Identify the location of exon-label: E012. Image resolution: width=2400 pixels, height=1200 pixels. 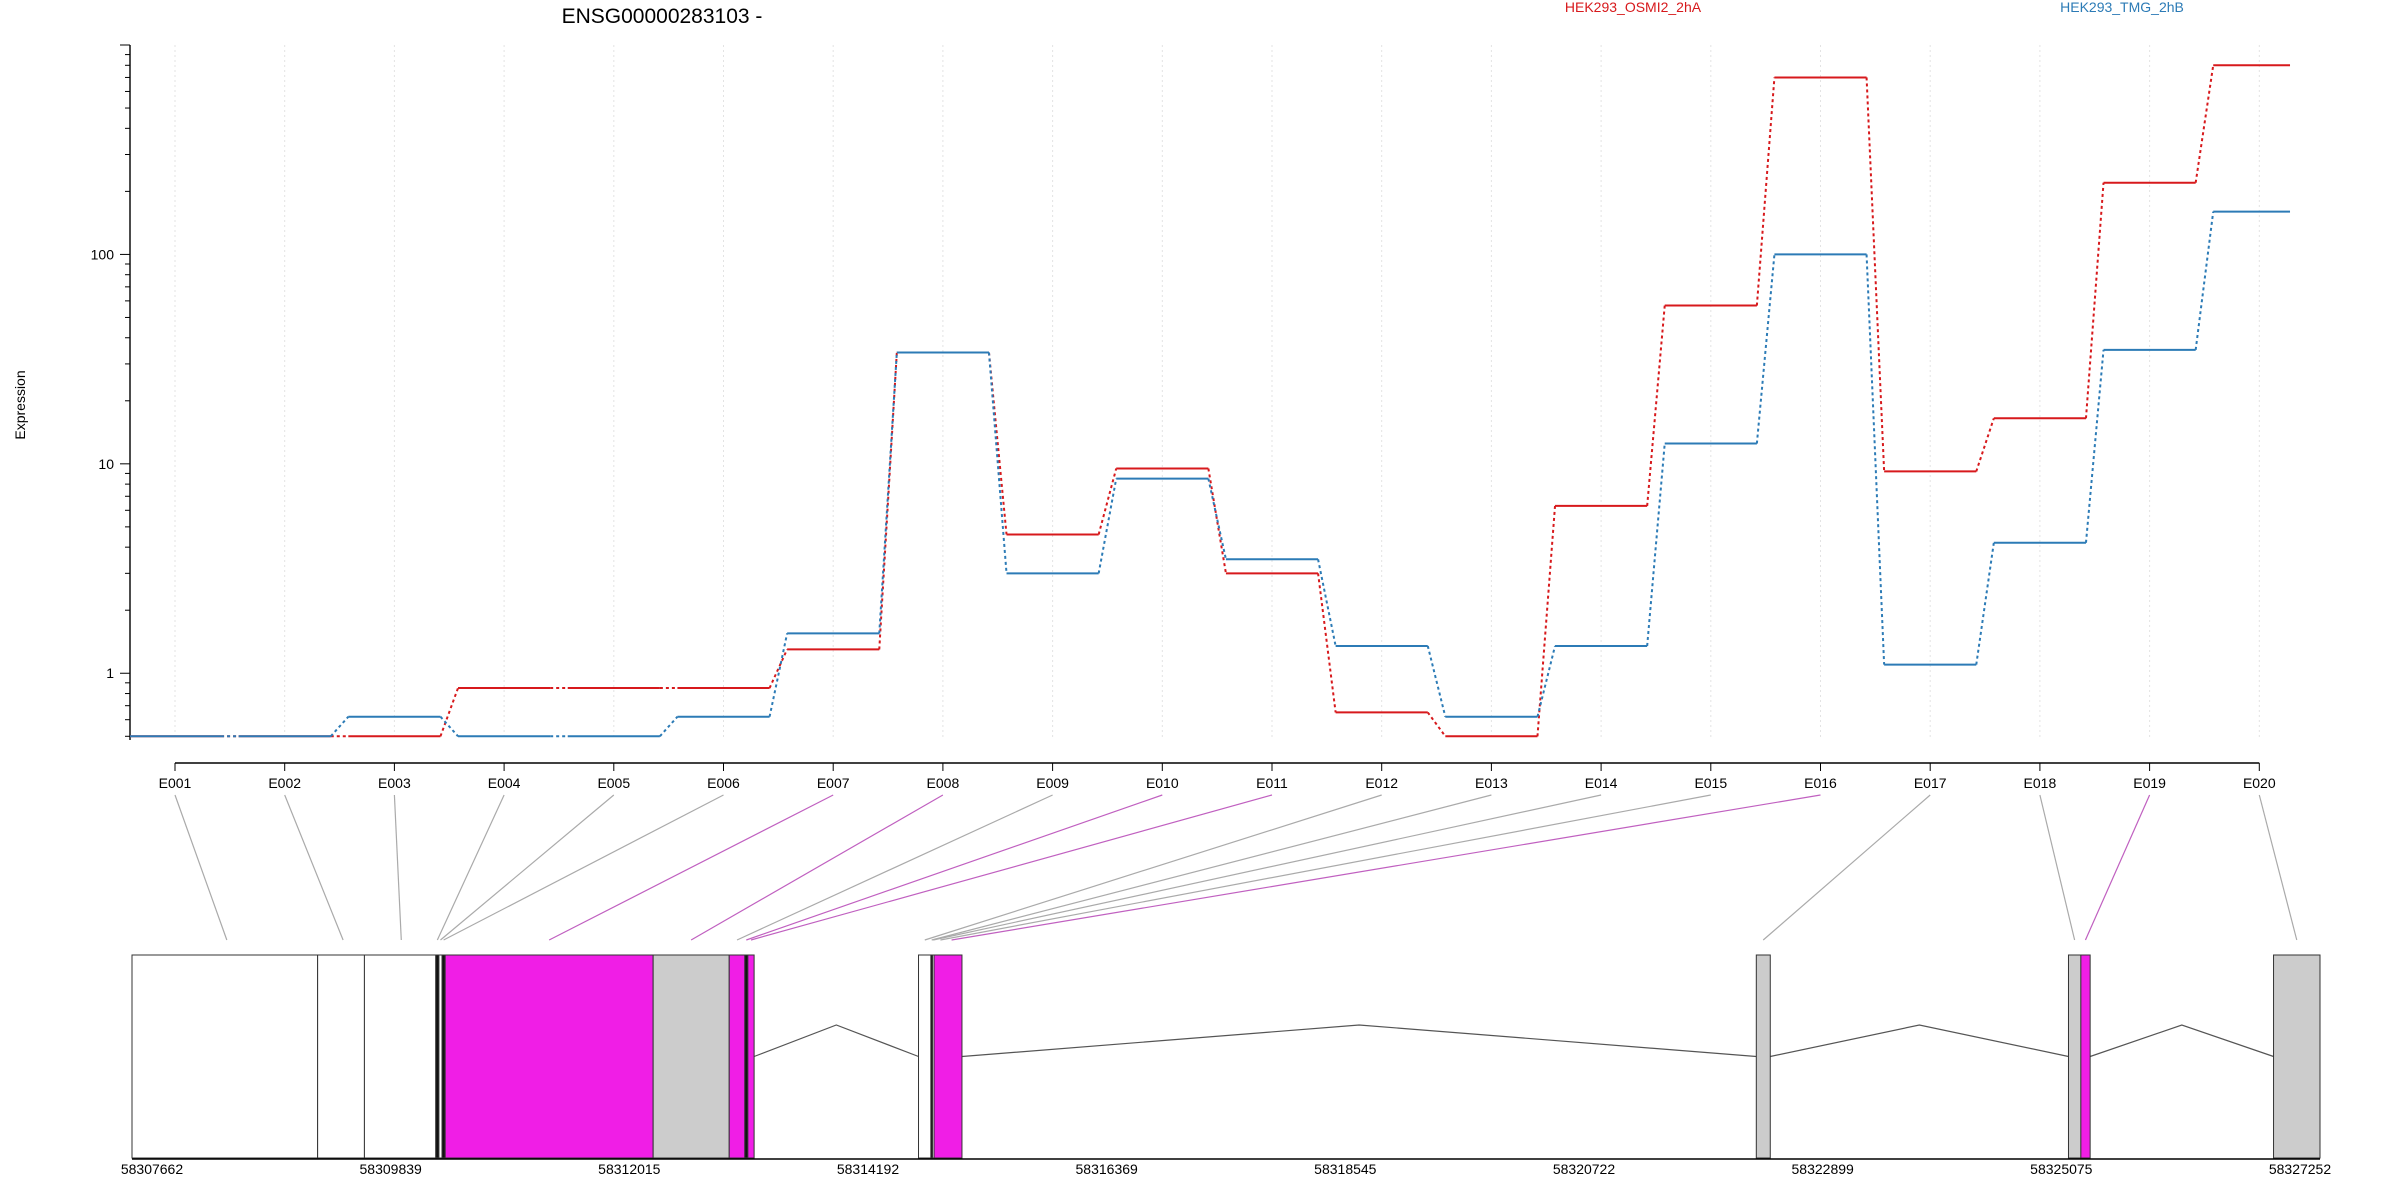
(1381, 783).